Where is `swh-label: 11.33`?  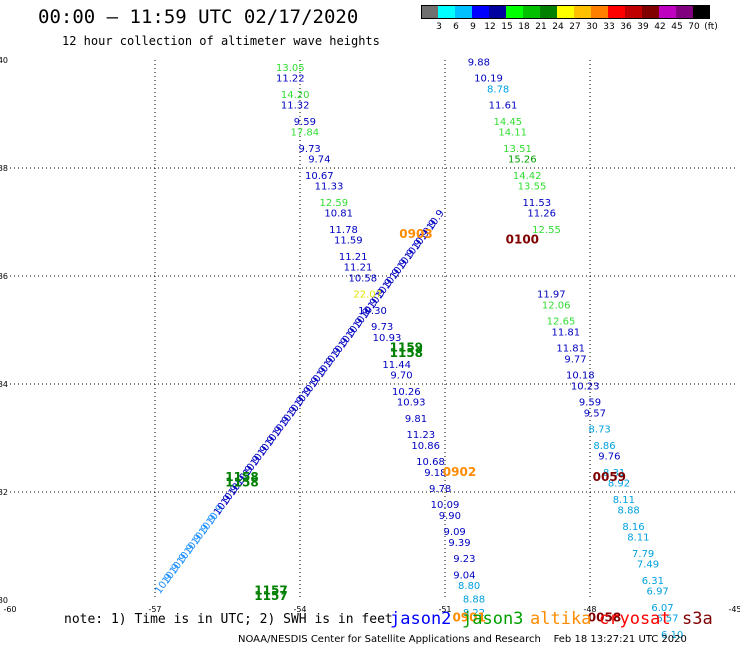 swh-label: 11.33 is located at coordinates (329, 187).